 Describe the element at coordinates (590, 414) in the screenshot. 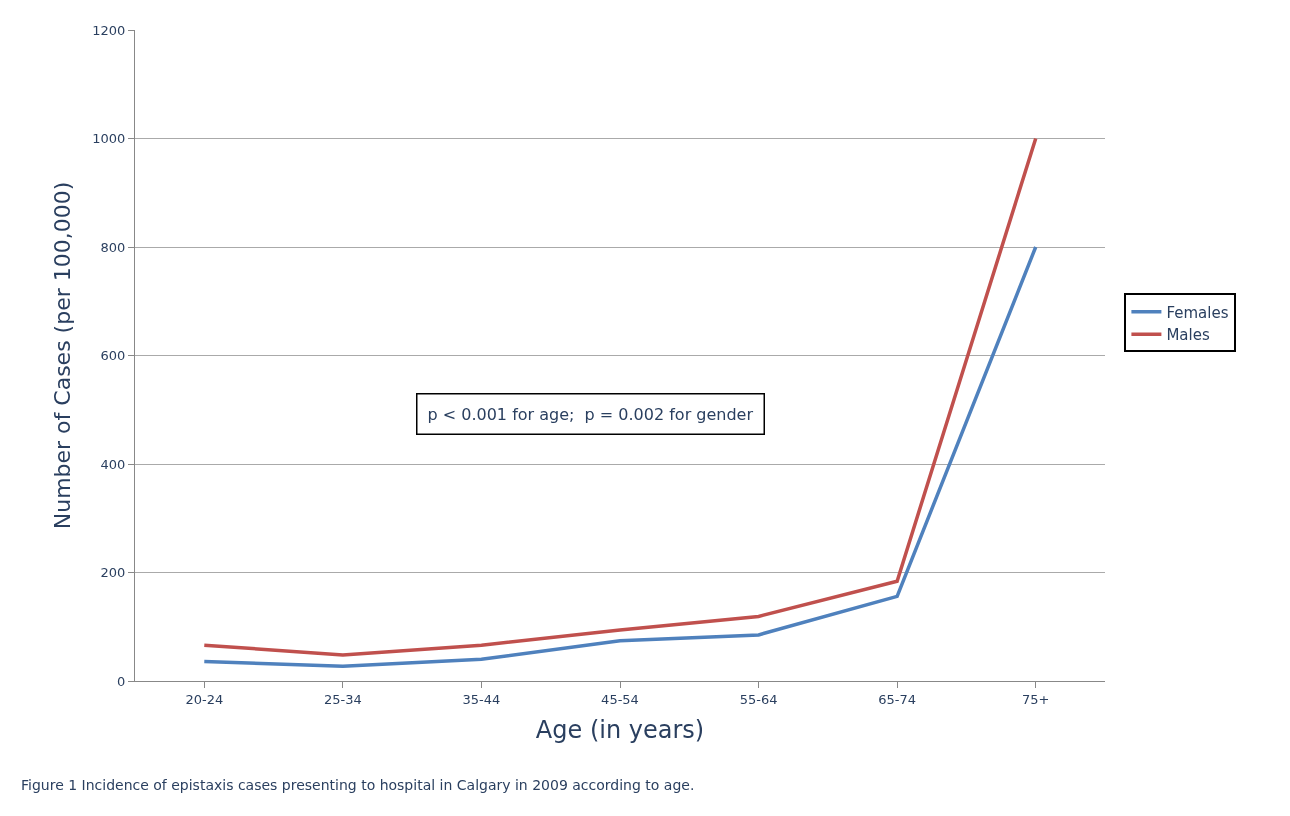

I see `annotation: p < 0.001 for age; p = 0.002 for gender` at that location.